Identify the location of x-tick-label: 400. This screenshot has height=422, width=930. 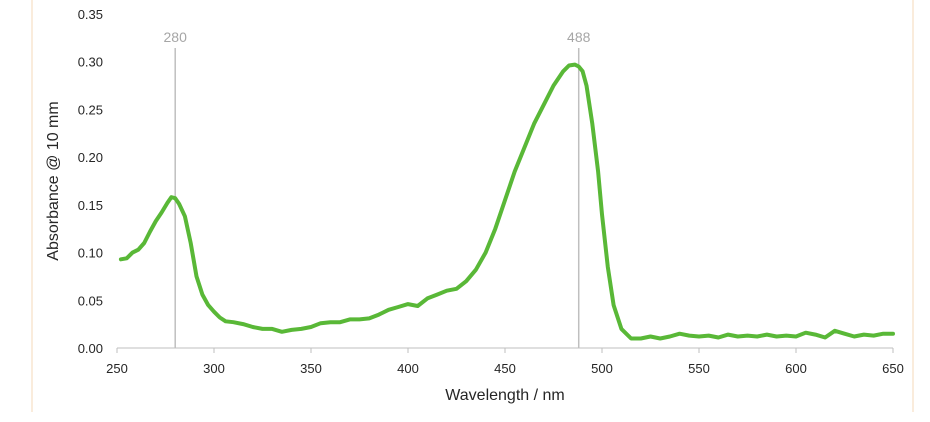
(408, 368).